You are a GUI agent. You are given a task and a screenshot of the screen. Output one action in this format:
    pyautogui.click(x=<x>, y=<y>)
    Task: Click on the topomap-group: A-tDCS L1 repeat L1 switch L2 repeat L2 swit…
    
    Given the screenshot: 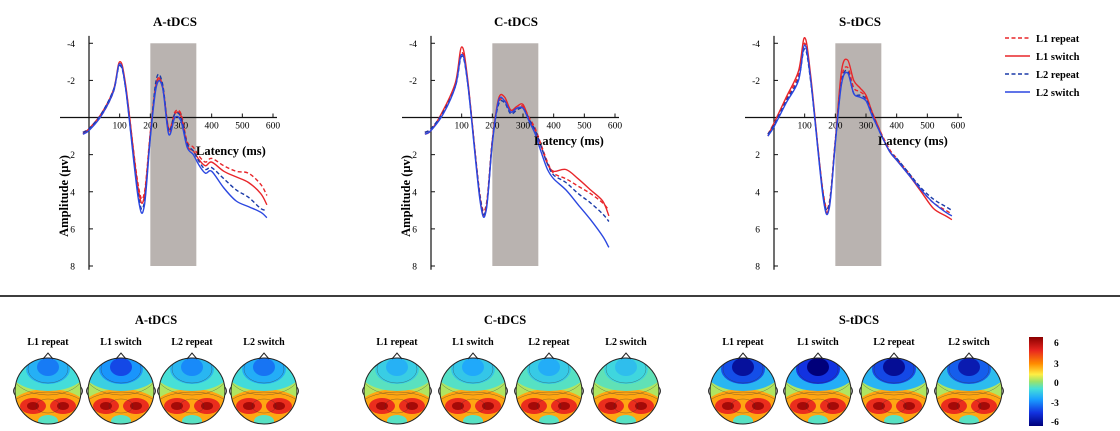 What is the action you would take?
    pyautogui.click(x=156, y=369)
    